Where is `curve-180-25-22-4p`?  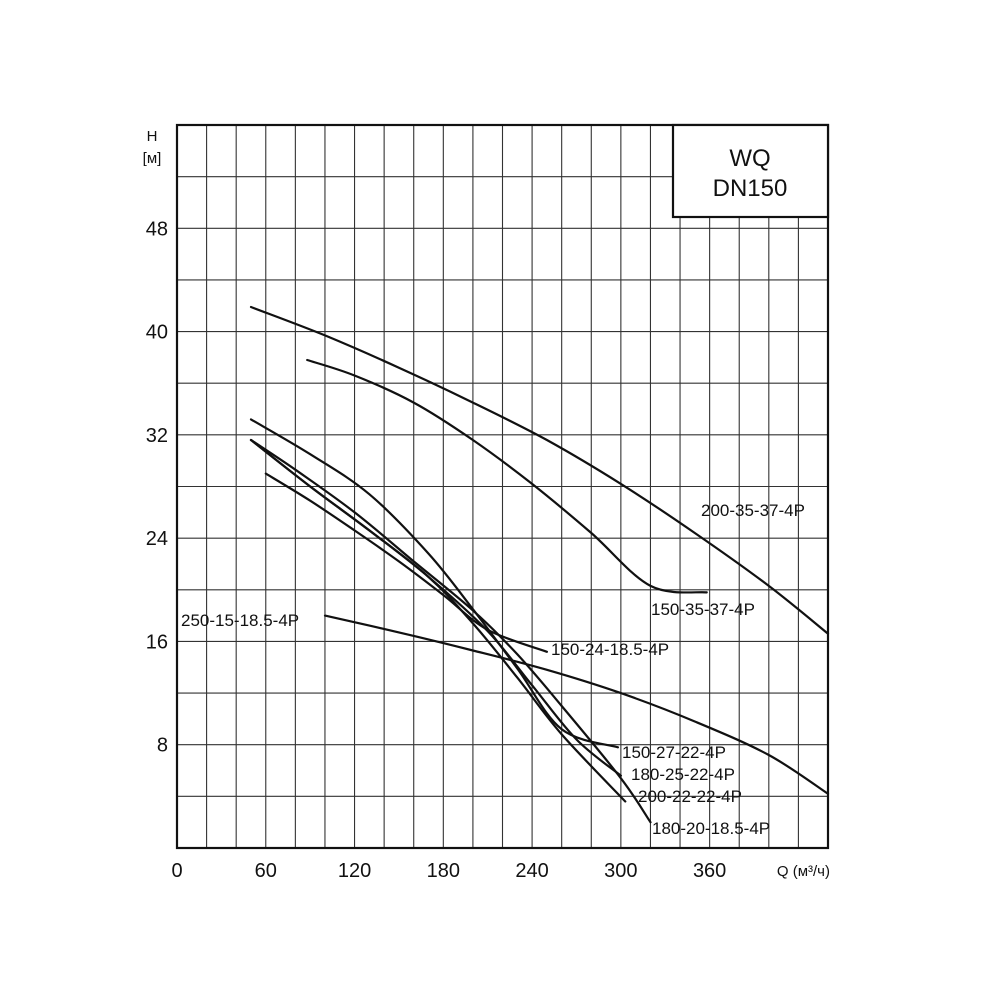 curve-180-25-22-4p is located at coordinates (435, 607).